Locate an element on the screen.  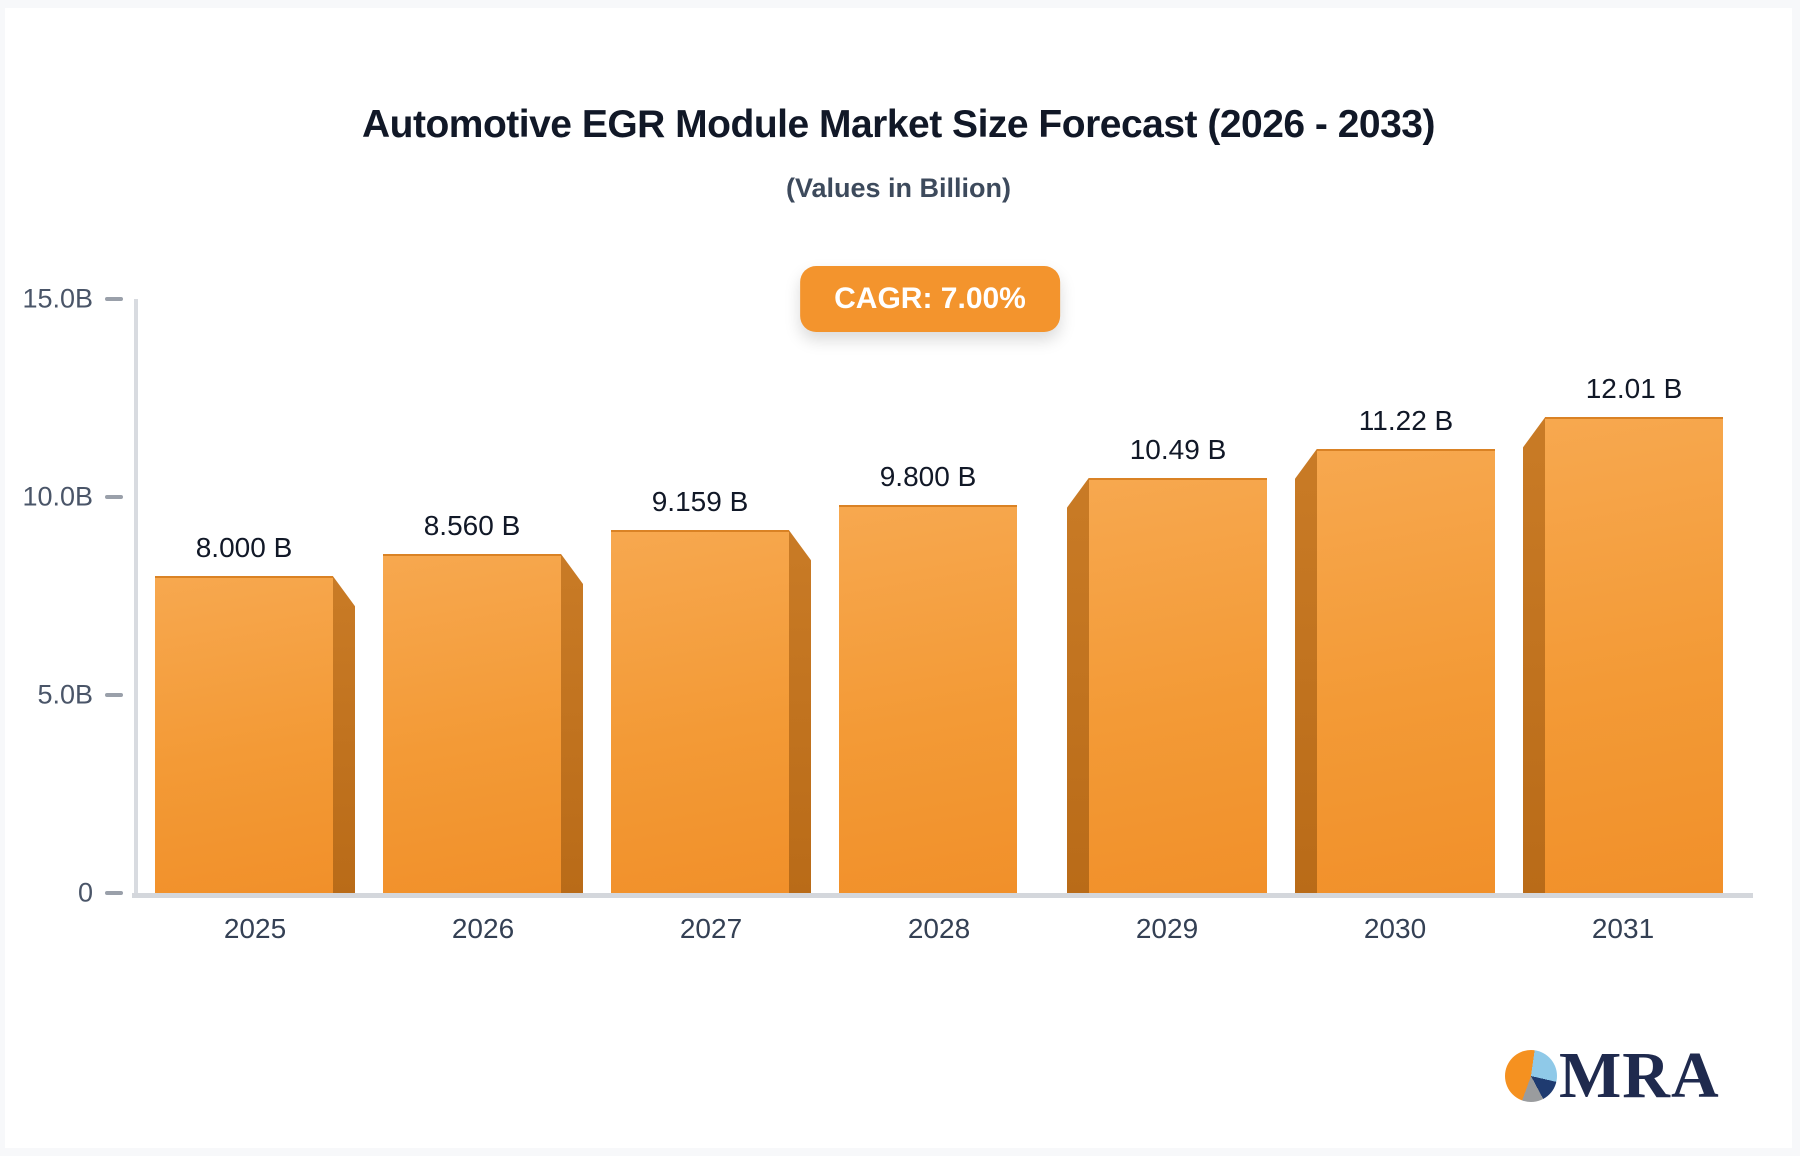
bar-2025 is located at coordinates (244, 734).